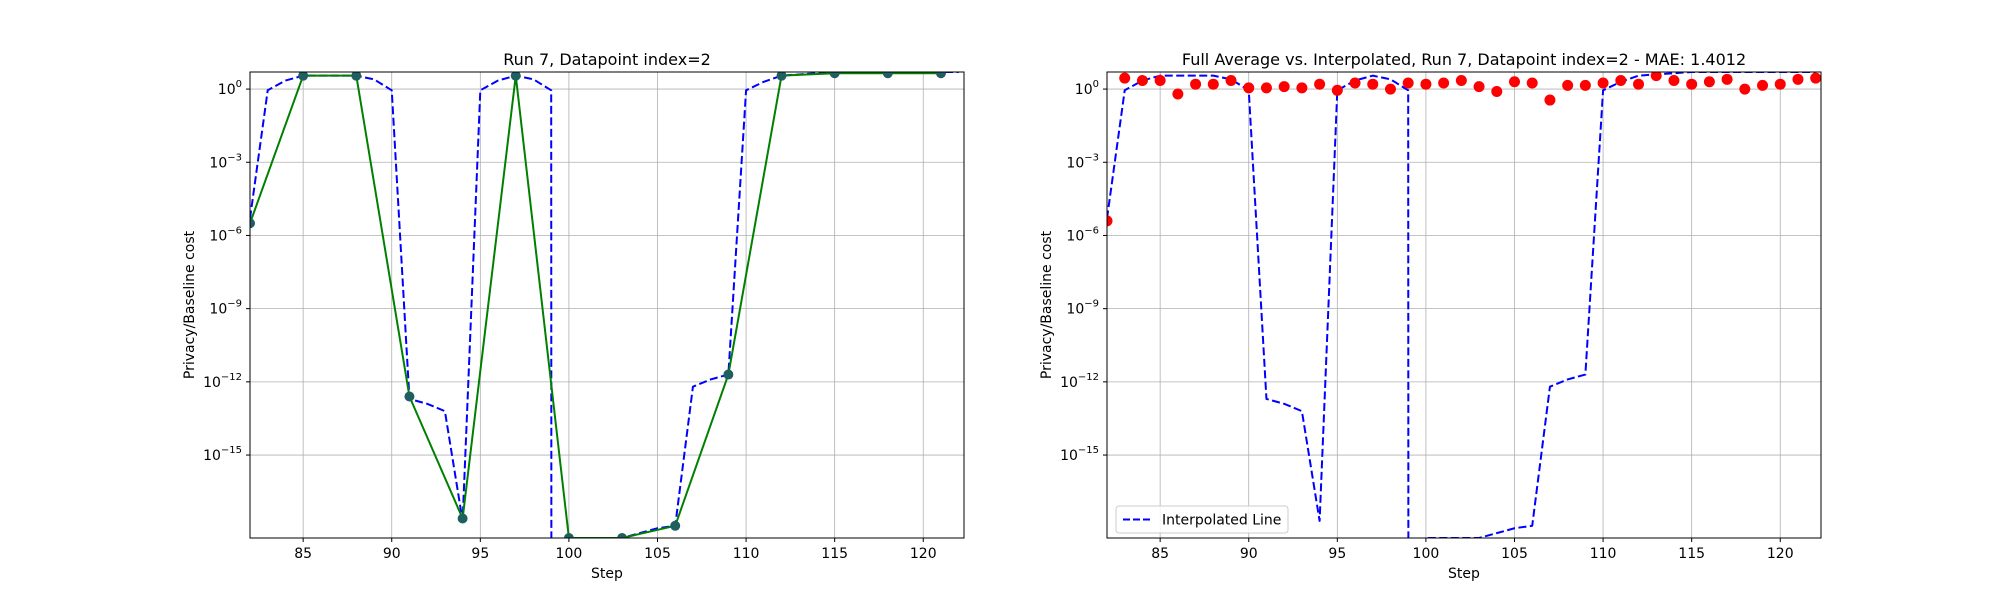  What do you see at coordinates (1464, 574) in the screenshot?
I see `chart-right-xlabel: Step` at bounding box center [1464, 574].